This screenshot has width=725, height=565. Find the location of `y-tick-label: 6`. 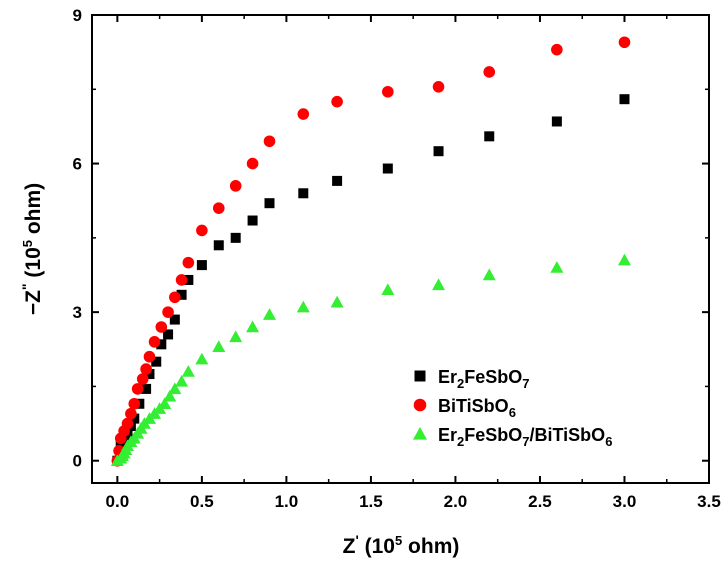

y-tick-label: 6 is located at coordinates (77, 164).